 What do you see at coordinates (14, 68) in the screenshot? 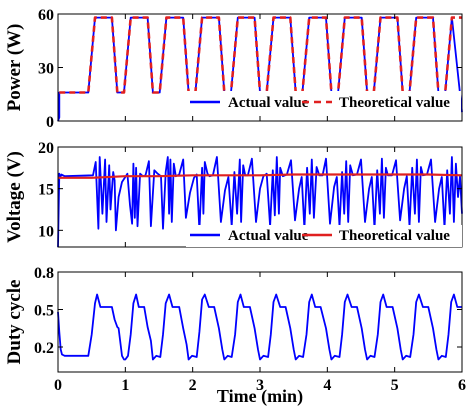
I see `y-axis-label: Power (W)` at bounding box center [14, 68].